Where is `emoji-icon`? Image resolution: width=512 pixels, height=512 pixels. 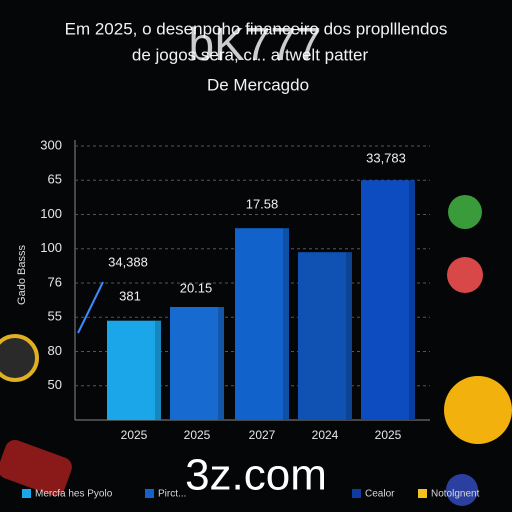 emoji-icon is located at coordinates (478, 410).